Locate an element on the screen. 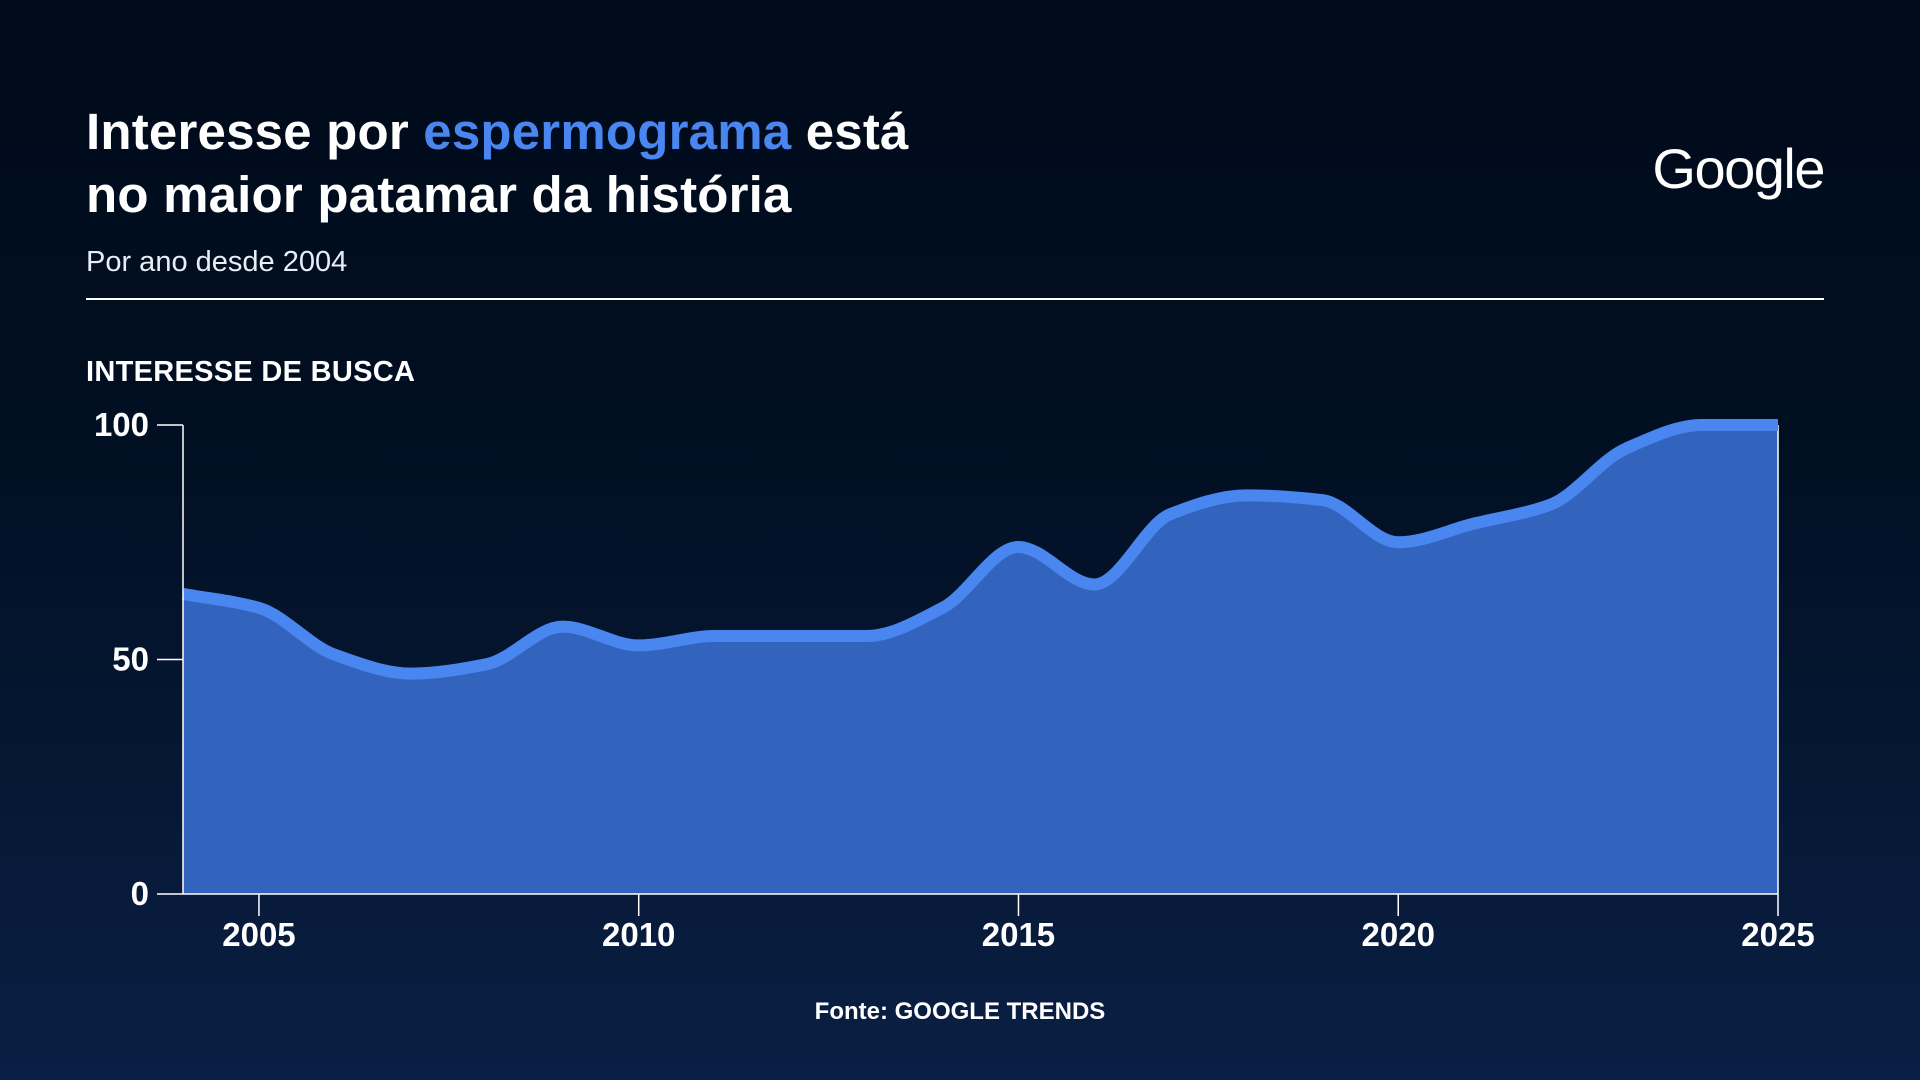  x-tick-label-2010: 2010 is located at coordinates (638, 934).